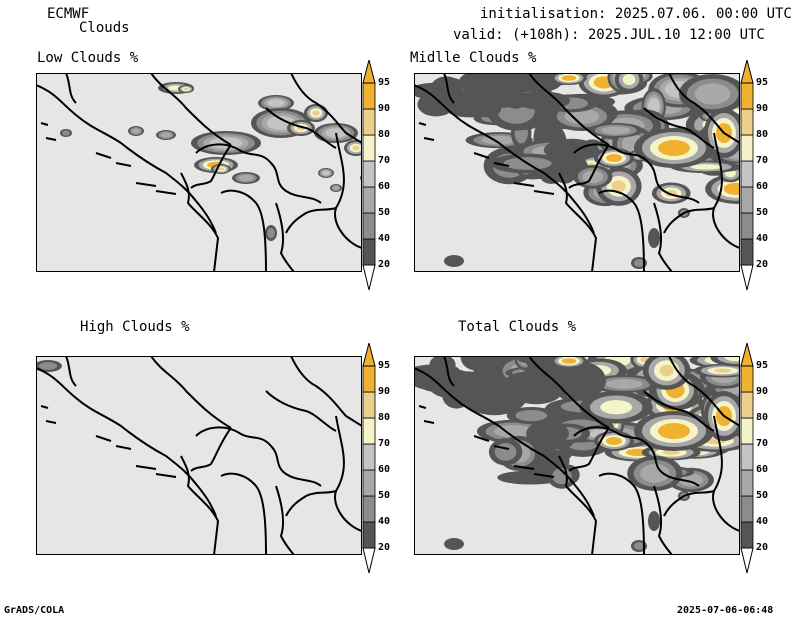 Image resolution: width=800 pixels, height=619 pixels. Describe the element at coordinates (104, 28) in the screenshot. I see `product-label: Clouds` at that location.